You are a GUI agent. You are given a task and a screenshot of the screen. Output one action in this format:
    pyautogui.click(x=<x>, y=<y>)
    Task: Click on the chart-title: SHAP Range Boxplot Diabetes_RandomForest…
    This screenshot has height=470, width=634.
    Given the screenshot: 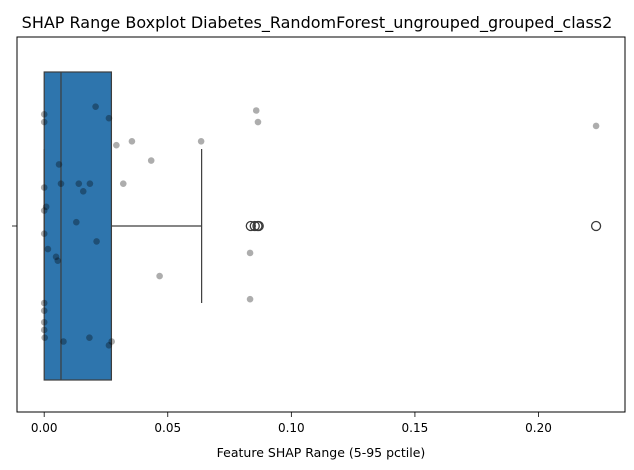 What is the action you would take?
    pyautogui.click(x=317, y=23)
    